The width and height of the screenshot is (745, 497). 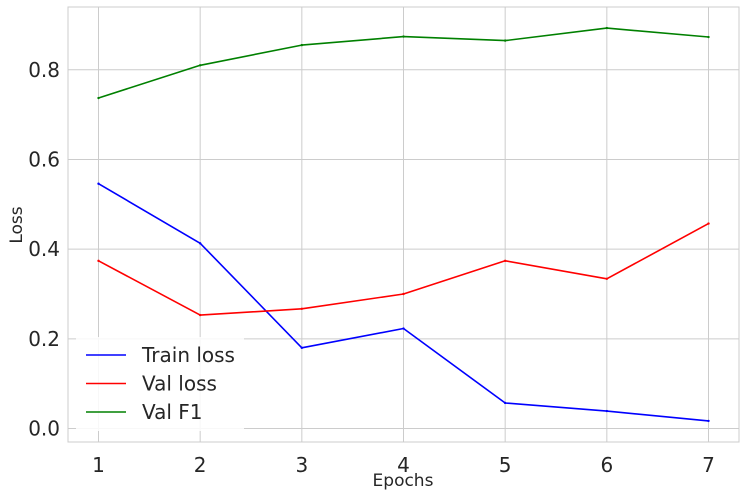 I want to click on x-tick-label: 5, so click(x=505, y=465).